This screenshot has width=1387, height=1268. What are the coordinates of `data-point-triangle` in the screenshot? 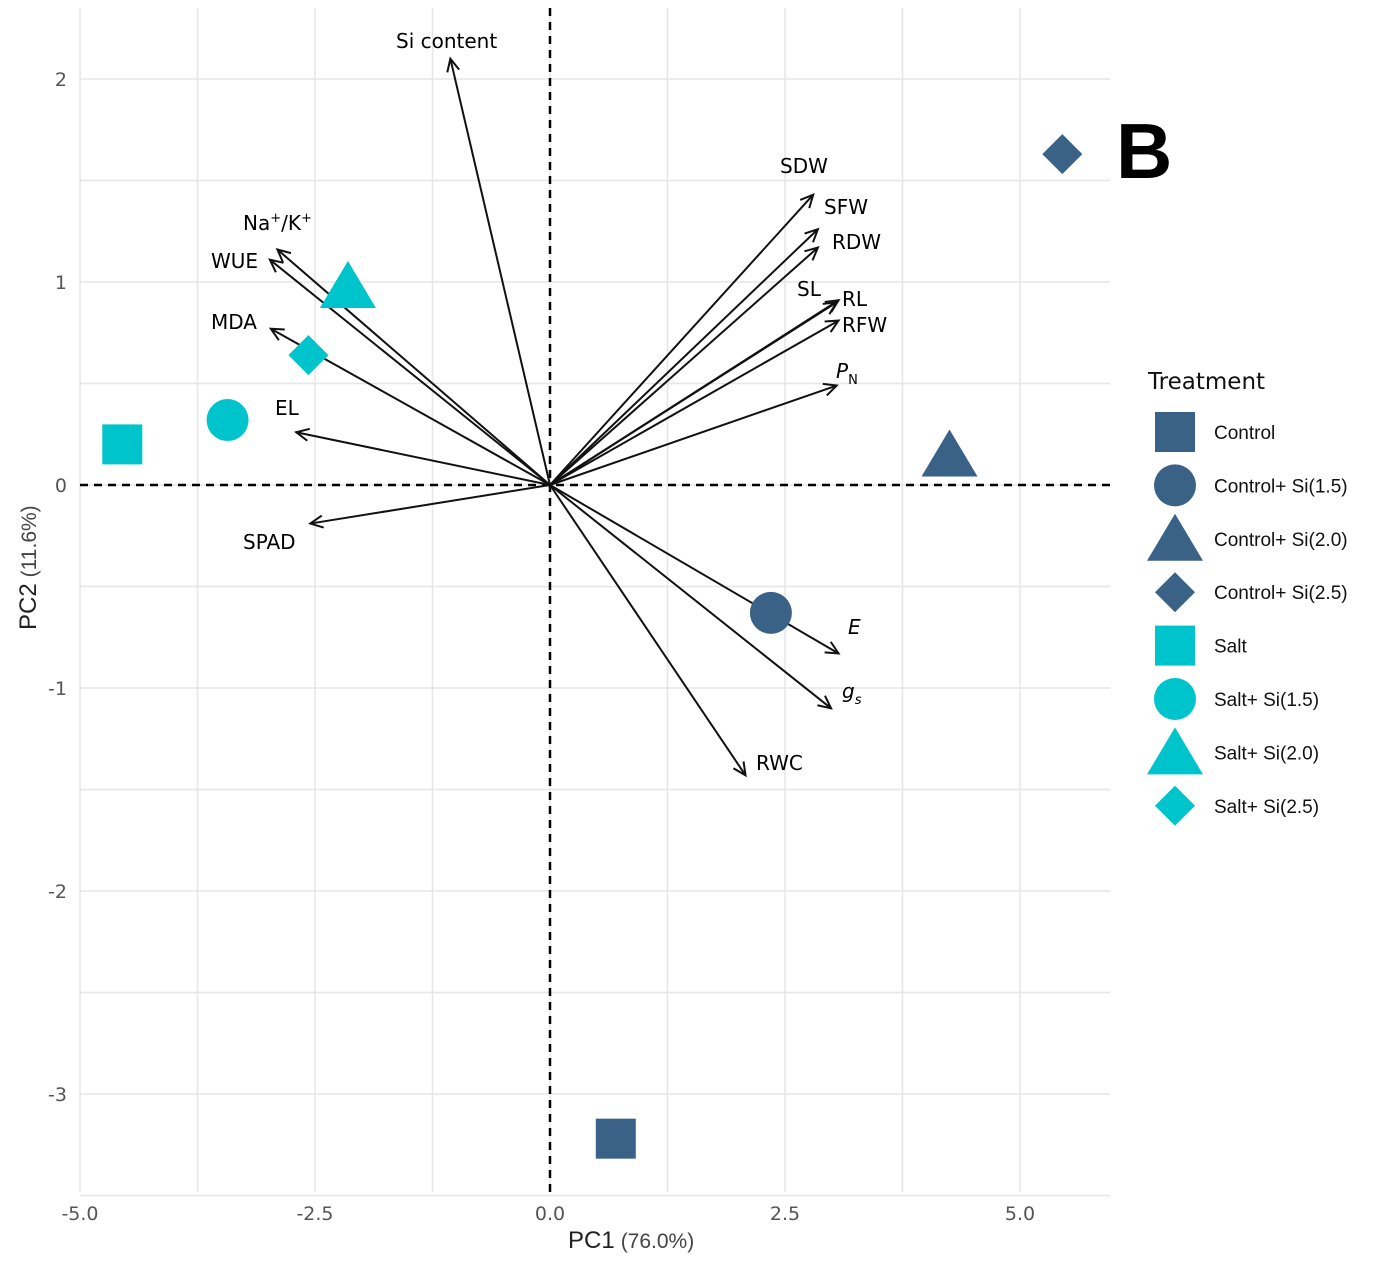 It's located at (949, 453).